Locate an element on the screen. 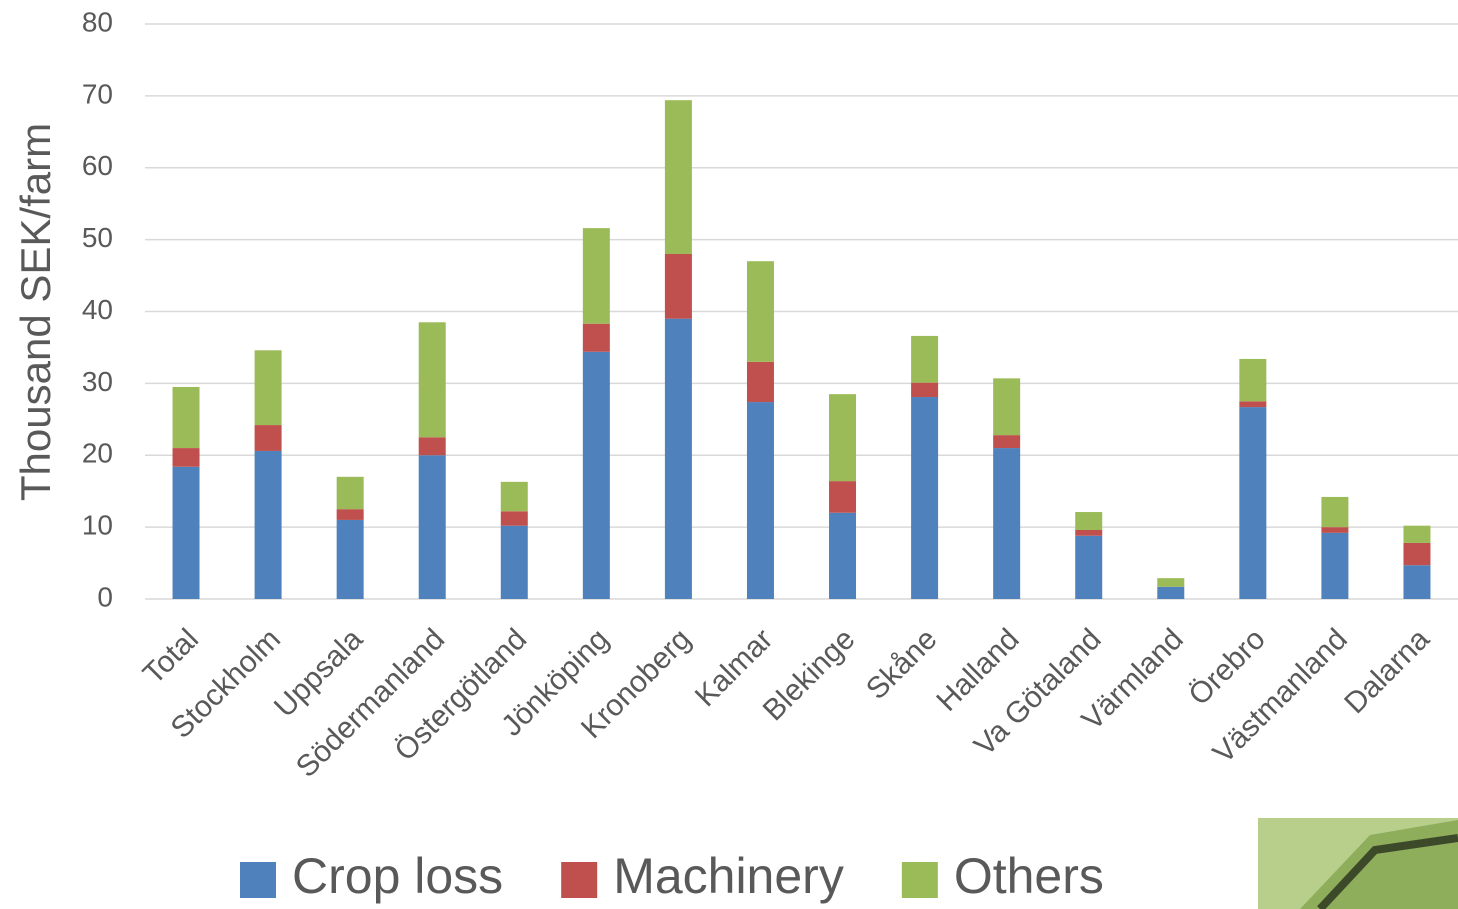  y-tick-label: 10 is located at coordinates (97, 525).